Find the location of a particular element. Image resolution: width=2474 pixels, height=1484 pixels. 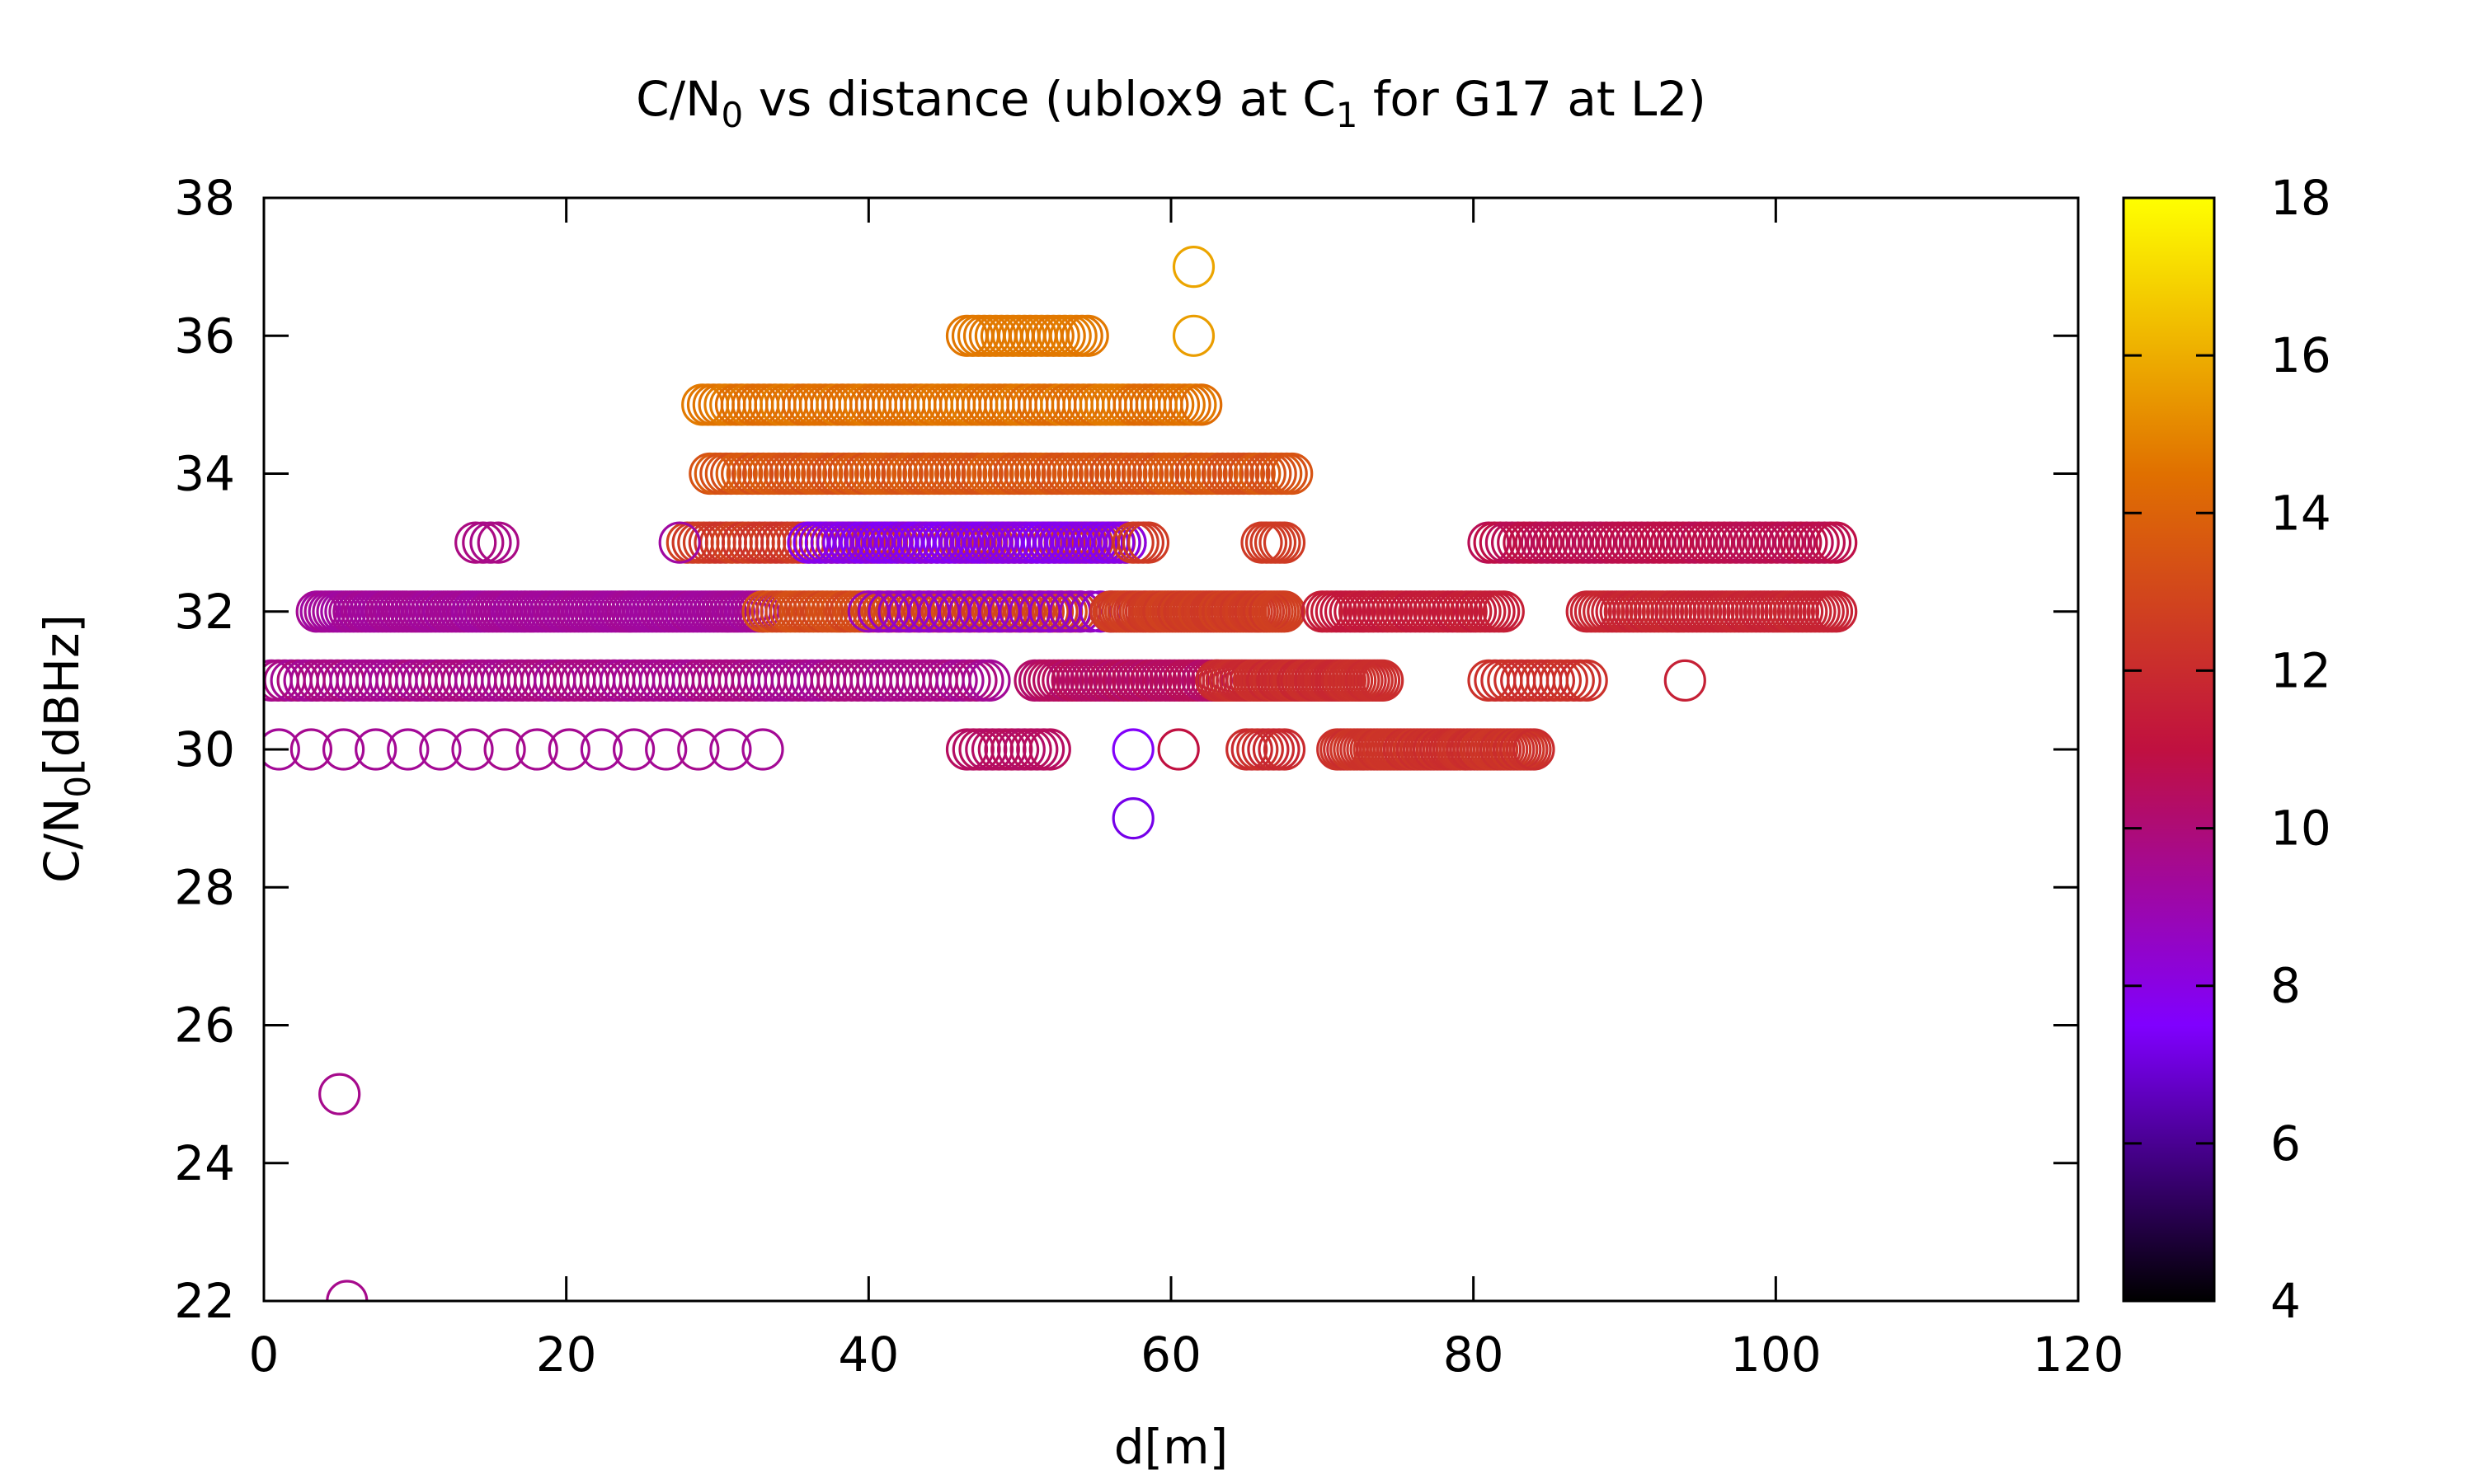

x-tick-label: 40 is located at coordinates (868, 1355).